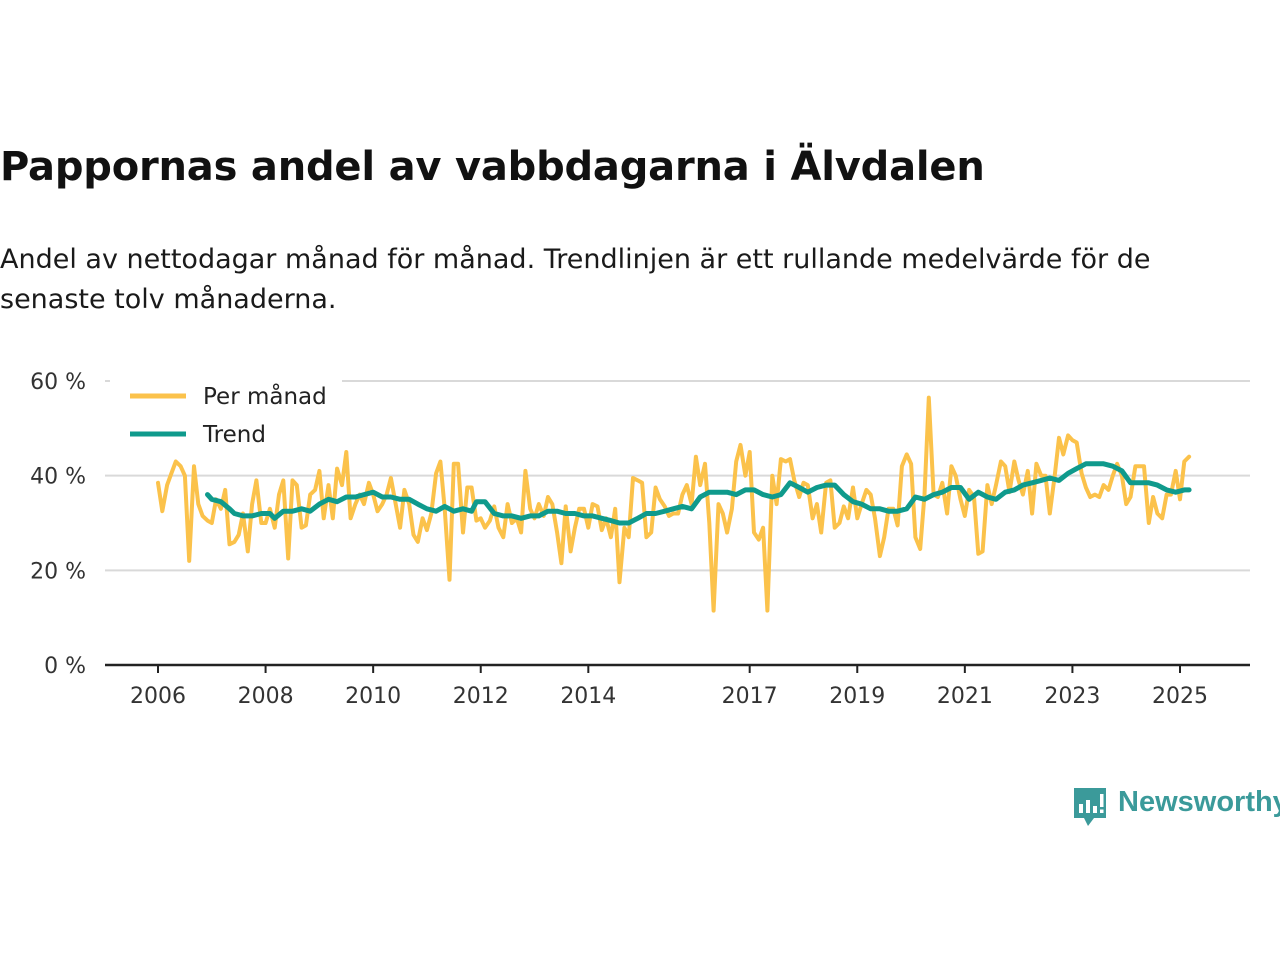  I want to click on x-tick-label: 2008, so click(266, 696).